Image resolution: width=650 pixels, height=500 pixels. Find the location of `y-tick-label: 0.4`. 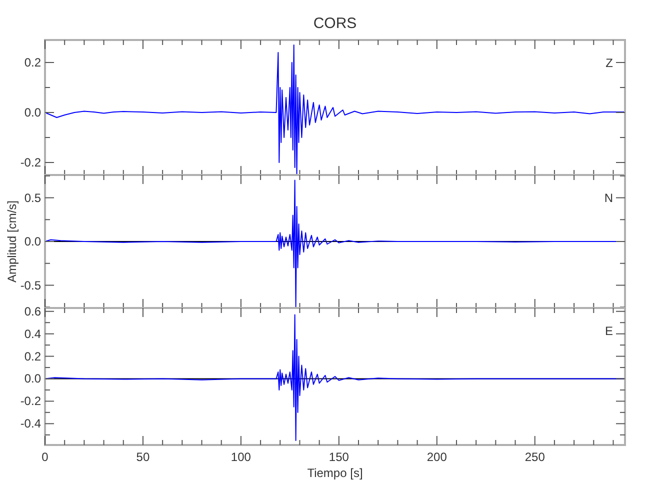

y-tick-label: 0.4 is located at coordinates (33, 333).